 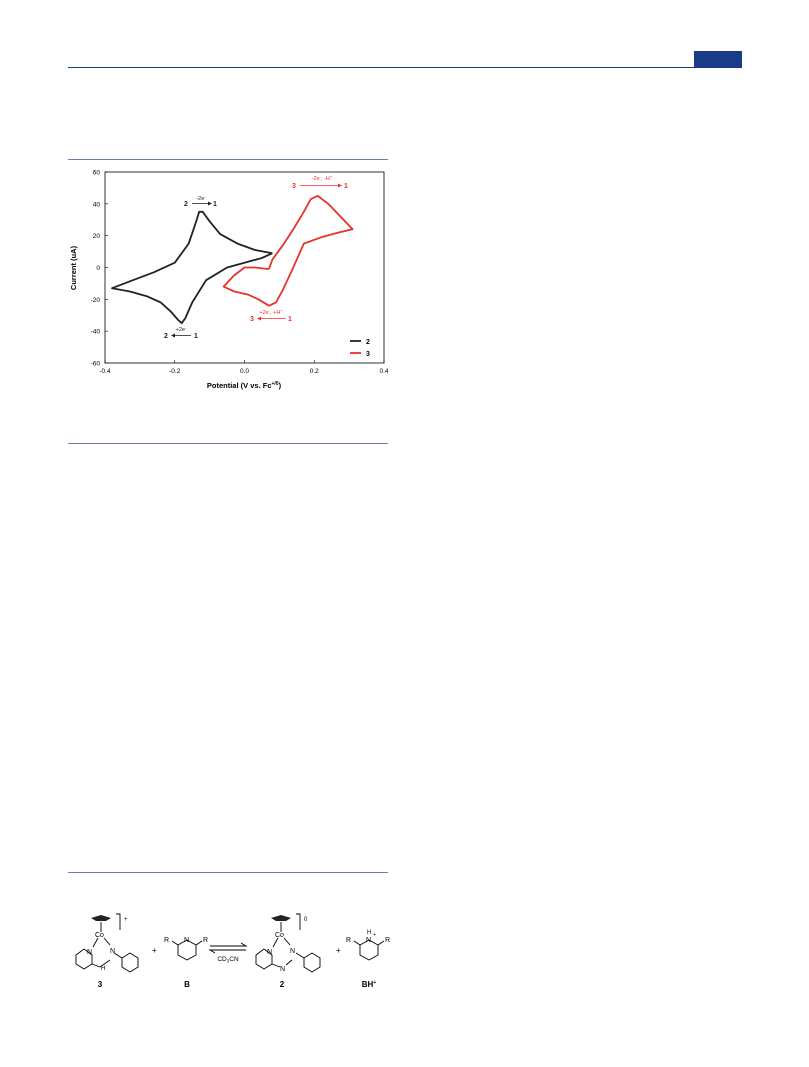 What do you see at coordinates (360, 354) in the screenshot?
I see `legend-entry-3: 3` at bounding box center [360, 354].